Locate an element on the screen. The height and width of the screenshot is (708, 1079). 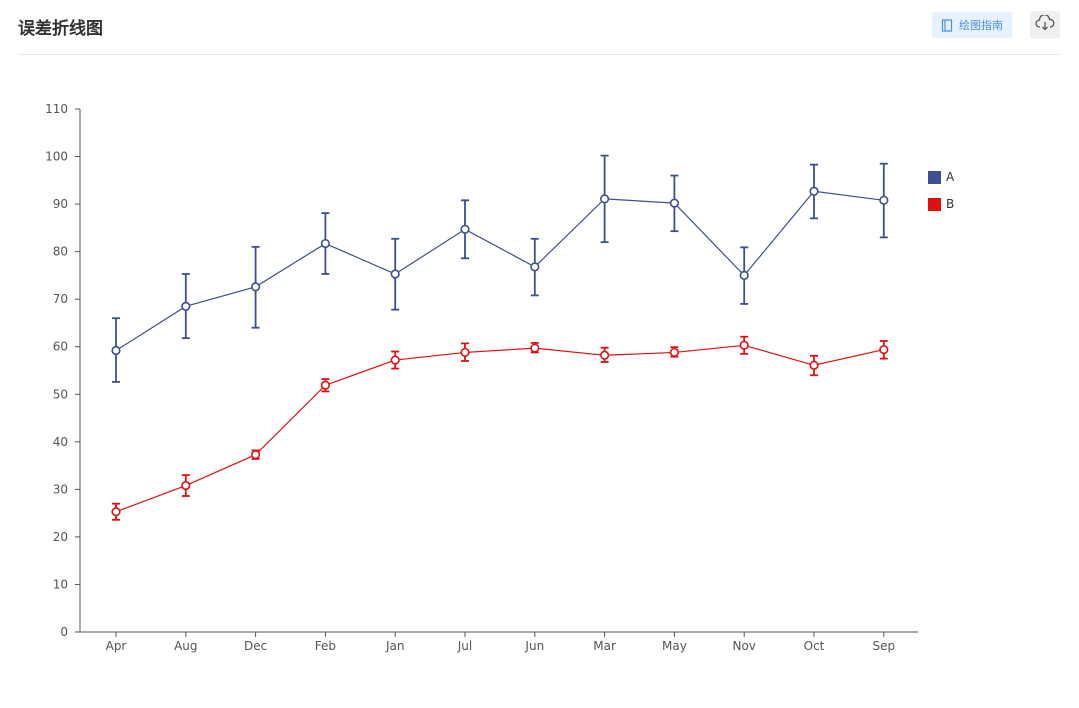
cloud-download-icon is located at coordinates (1045, 24).